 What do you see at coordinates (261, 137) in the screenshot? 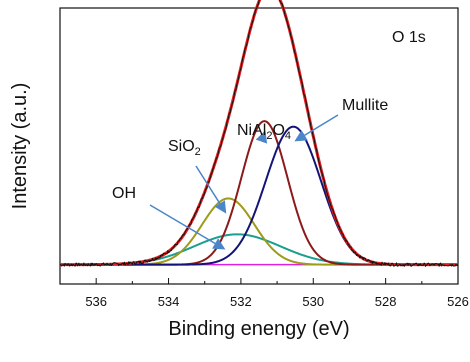
I see `annotation-arrow-nial2o4` at bounding box center [261, 137].